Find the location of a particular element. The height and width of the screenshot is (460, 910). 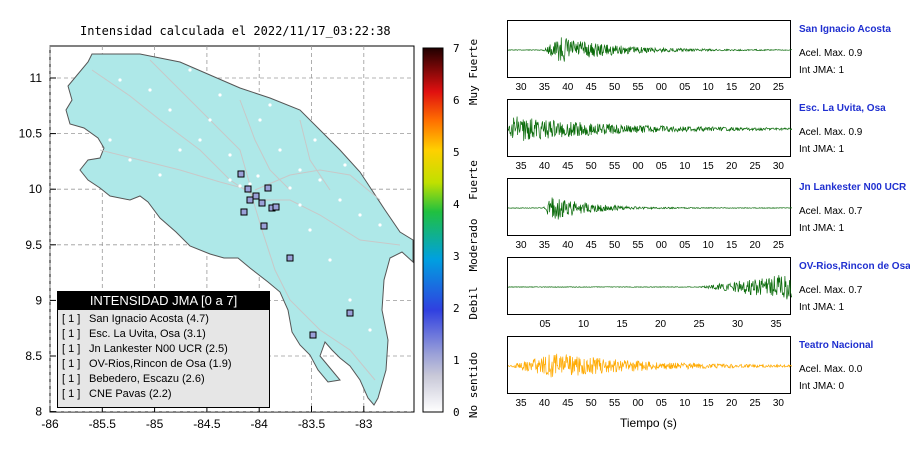

map-x-tick: -85.5 is located at coordinates (103, 424).